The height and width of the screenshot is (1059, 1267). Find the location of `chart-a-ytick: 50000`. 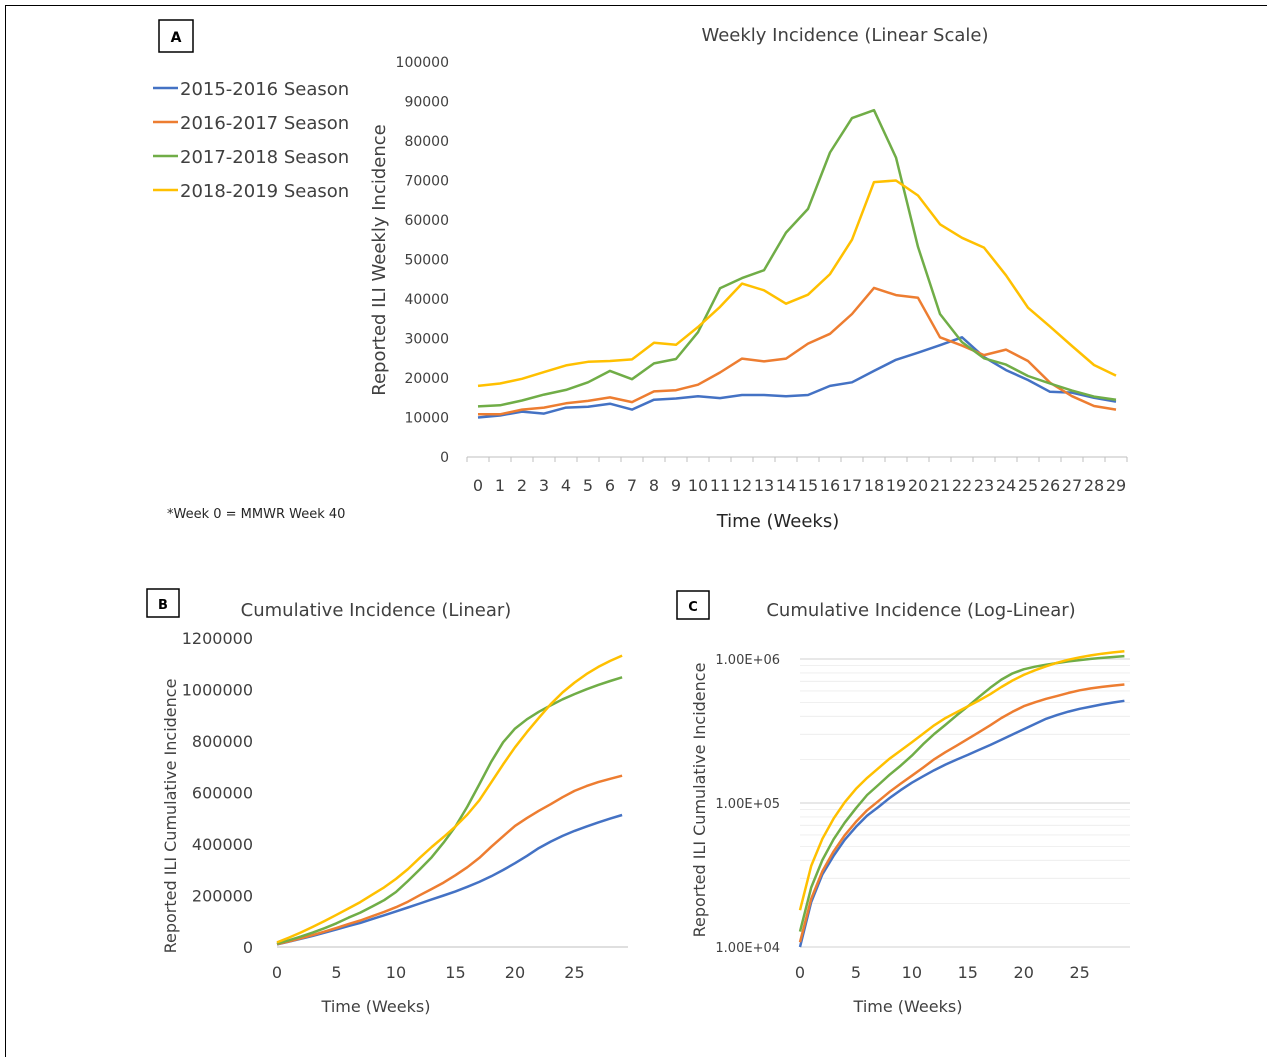

chart-a-ytick: 50000 is located at coordinates (426, 261).